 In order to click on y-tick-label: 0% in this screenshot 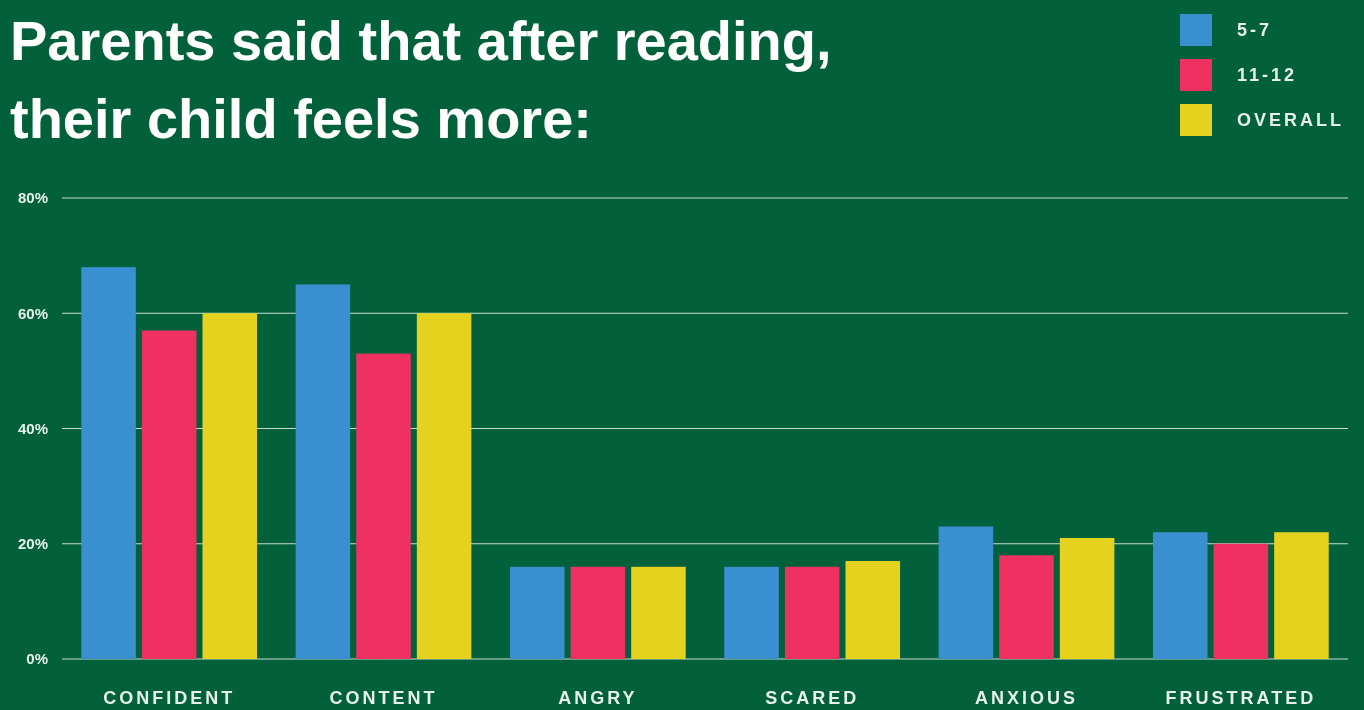, I will do `click(37, 659)`.